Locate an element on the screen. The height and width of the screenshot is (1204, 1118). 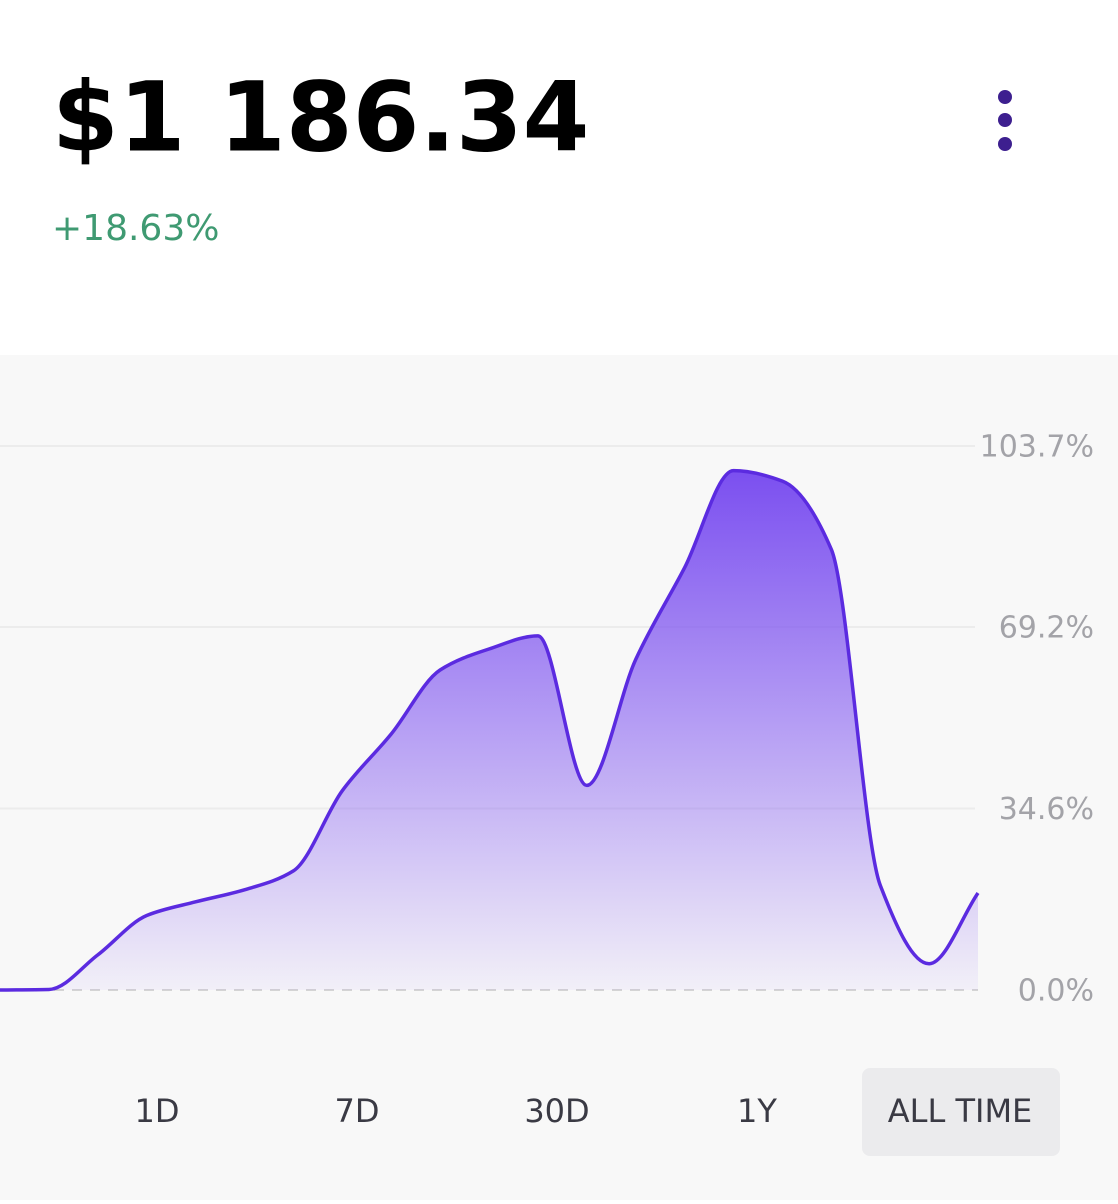
y-tick-label: 0.0% is located at coordinates (1056, 991).